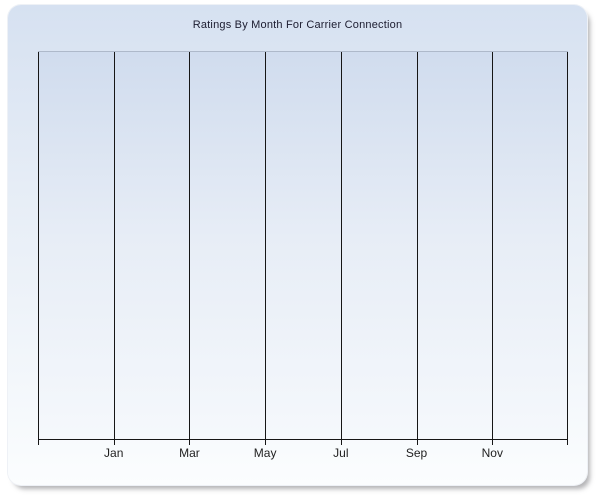  I want to click on x-tick-label: Nov, so click(492, 453).